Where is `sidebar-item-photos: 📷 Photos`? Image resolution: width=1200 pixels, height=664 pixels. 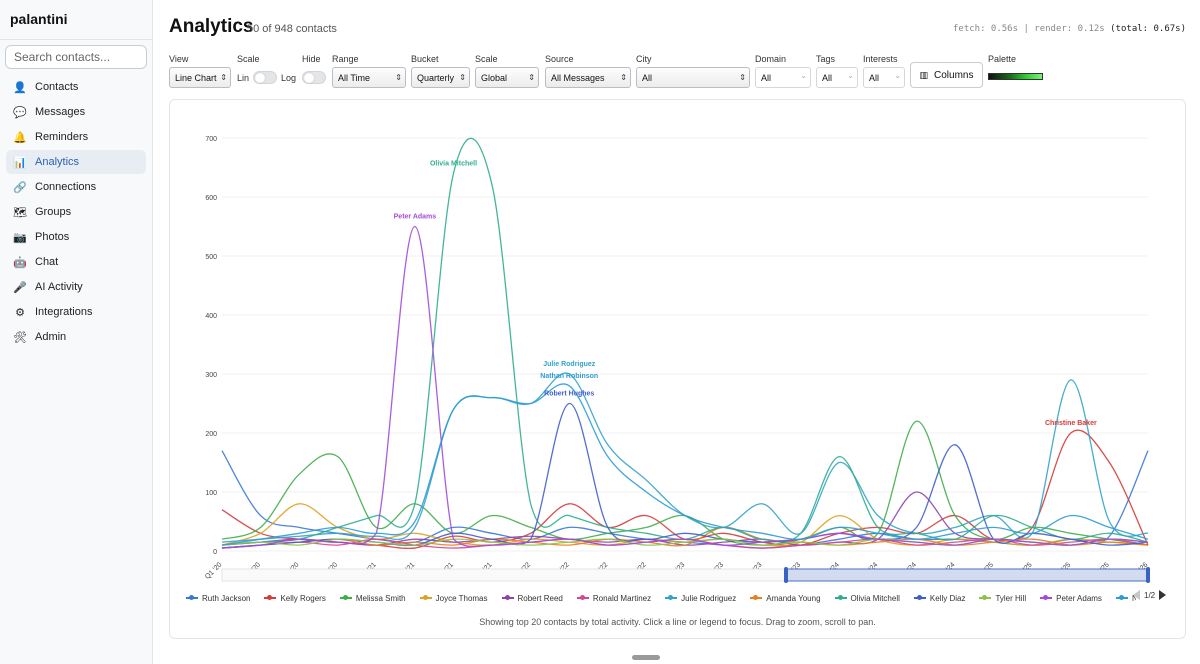 sidebar-item-photos: 📷 Photos is located at coordinates (76, 237).